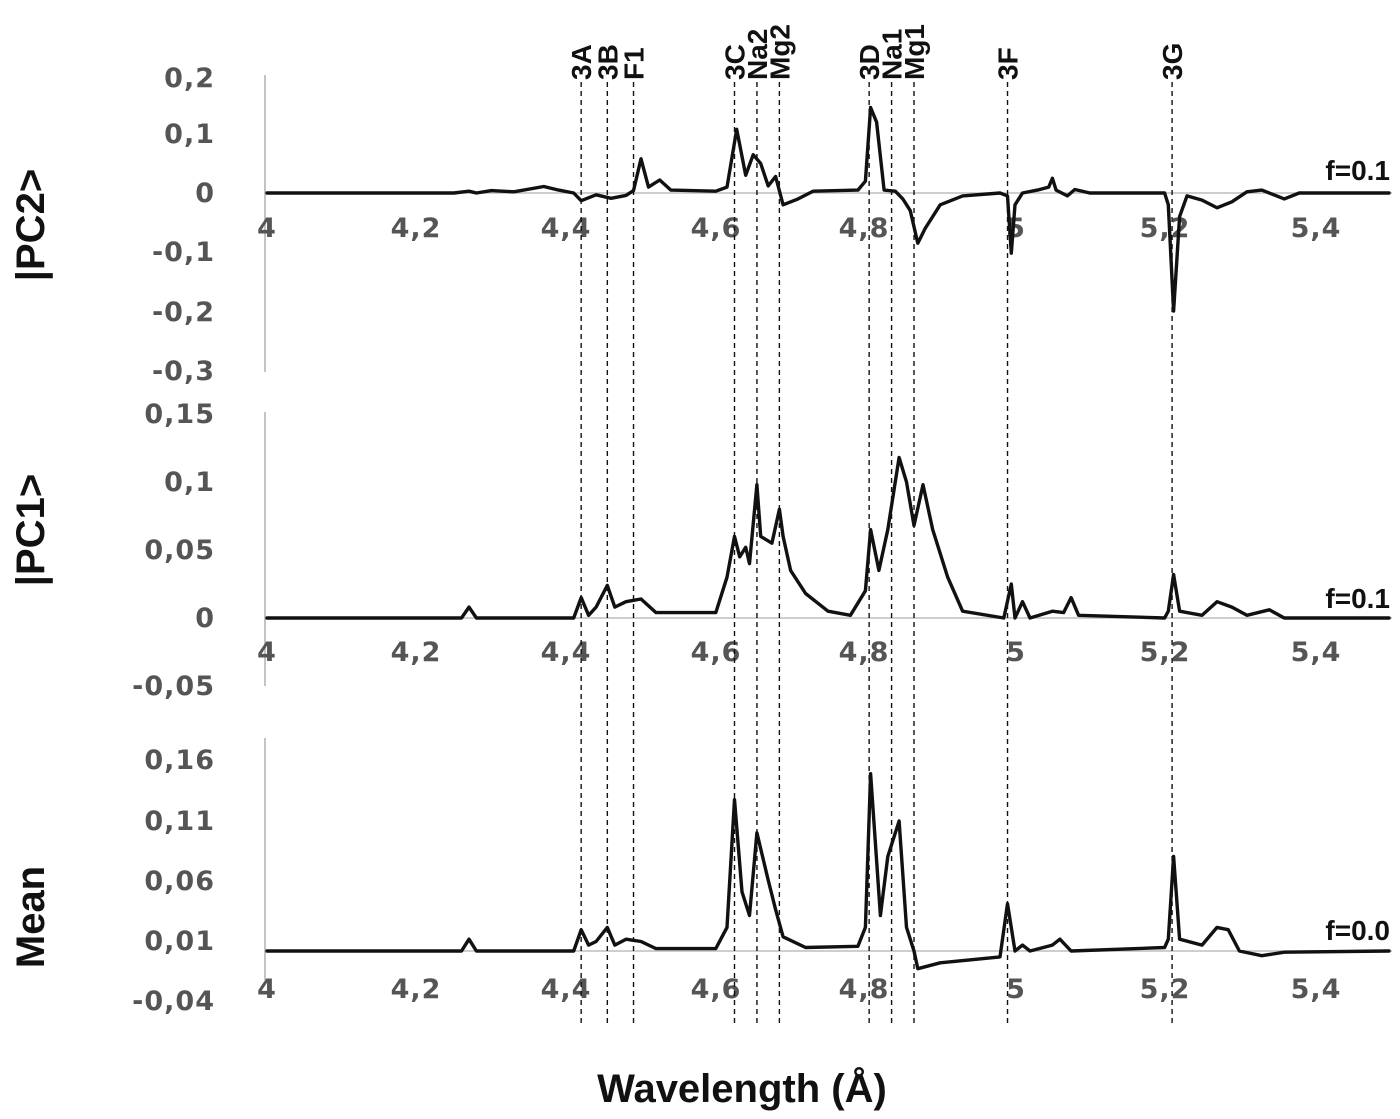  Describe the element at coordinates (1008, 63) in the screenshot. I see `marker-label-3f: 3F` at that location.